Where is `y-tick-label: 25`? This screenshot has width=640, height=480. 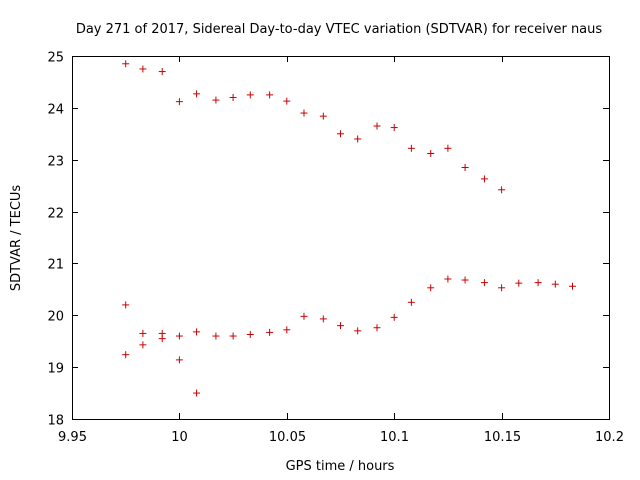
y-tick-label: 25 is located at coordinates (55, 58).